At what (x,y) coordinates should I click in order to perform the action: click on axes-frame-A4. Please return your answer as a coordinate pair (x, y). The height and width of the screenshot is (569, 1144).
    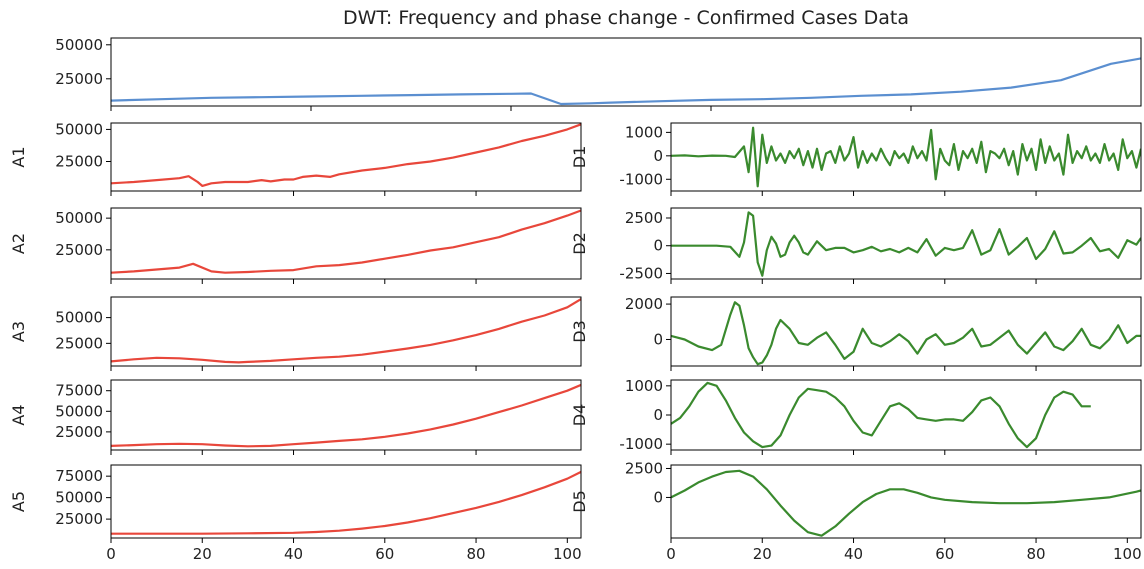
    Looking at the image, I should click on (346, 415).